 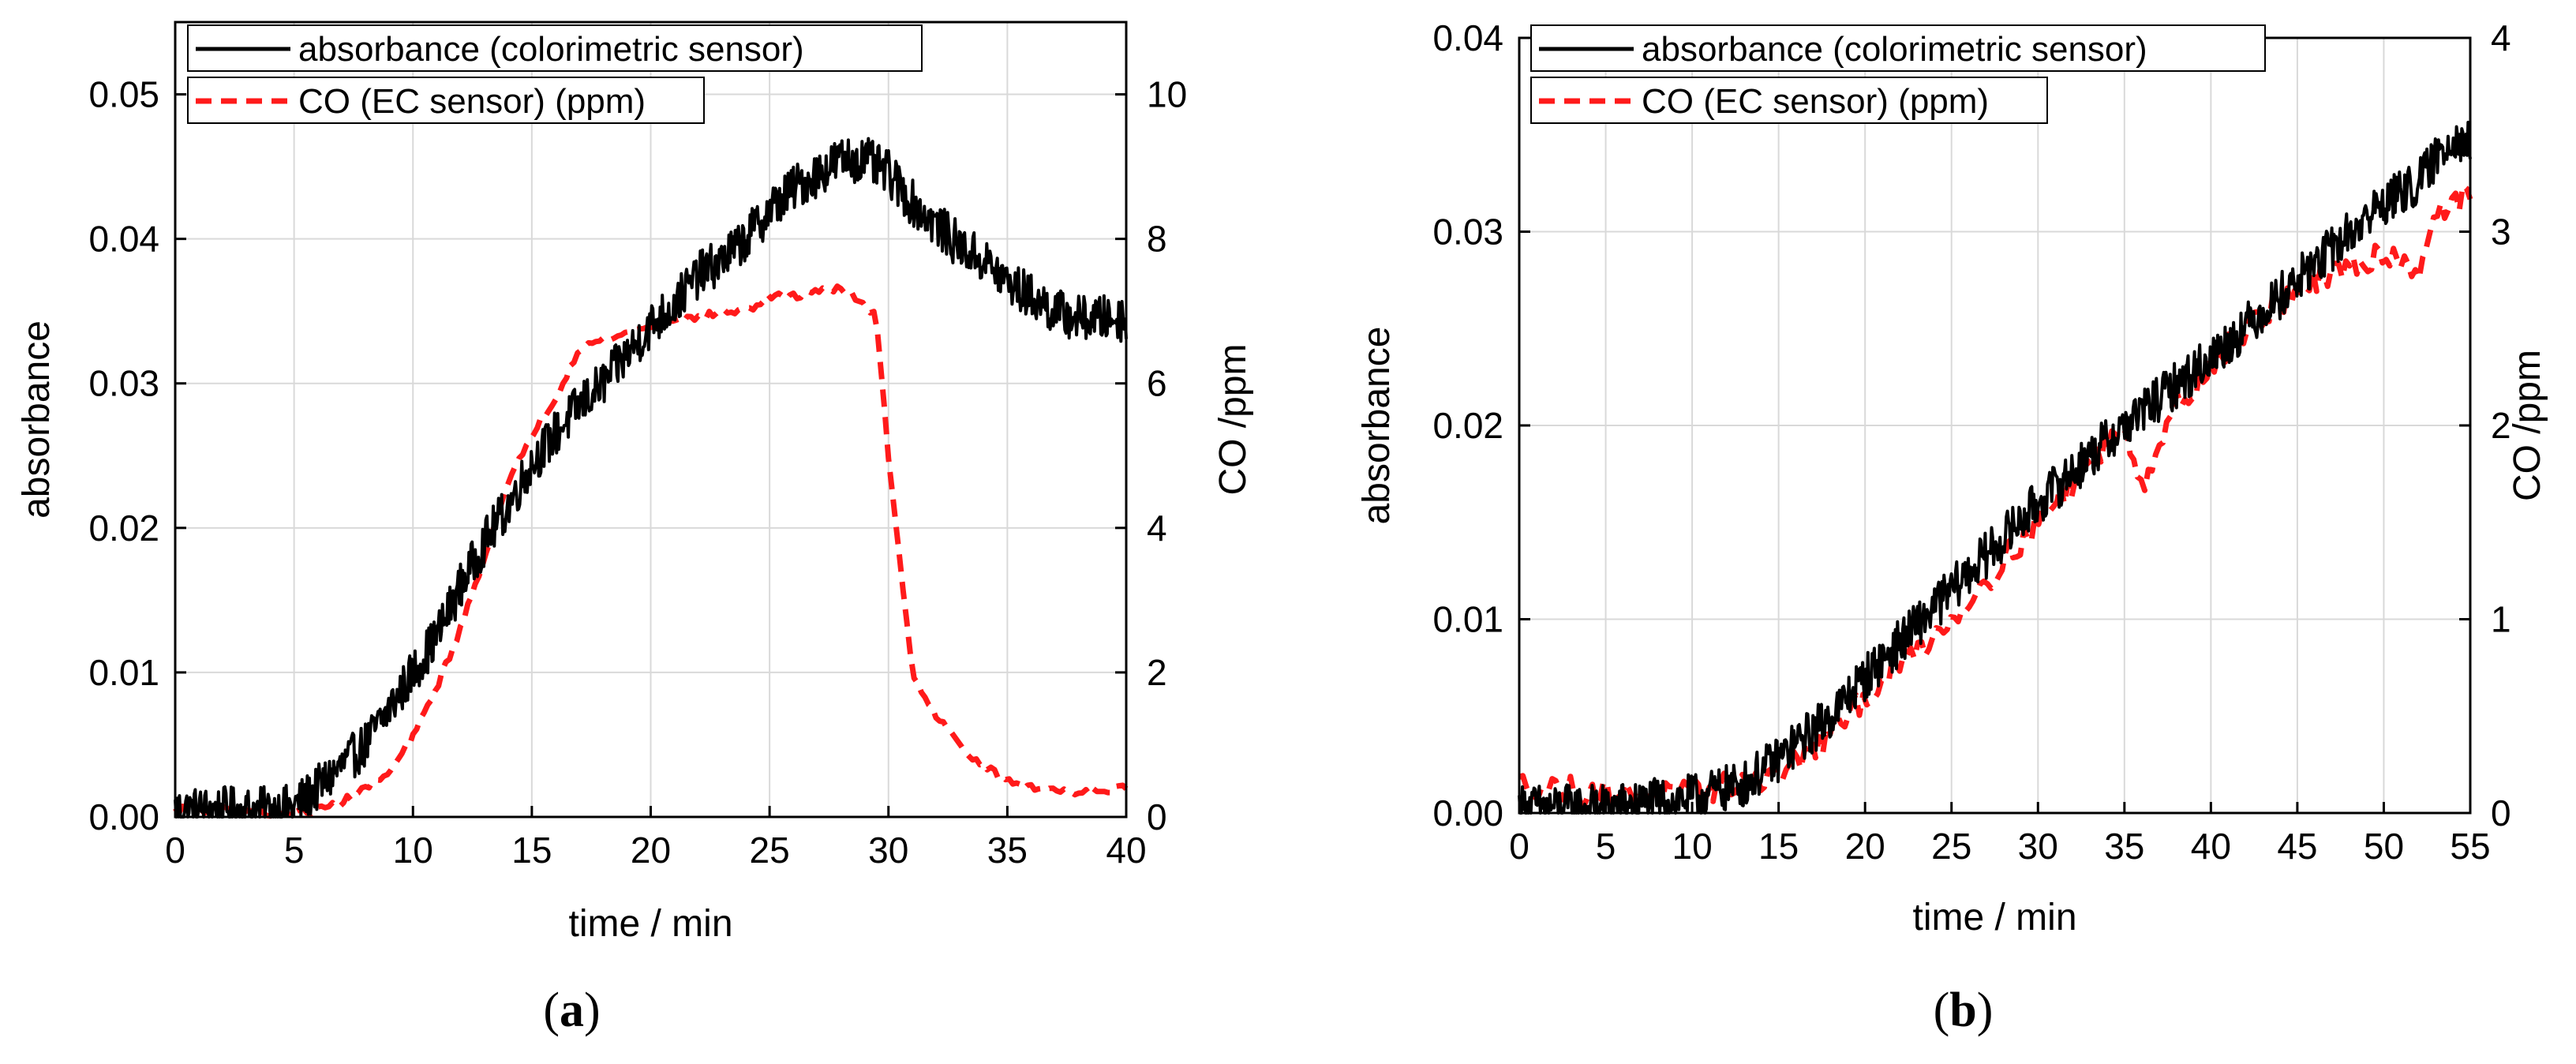 What do you see at coordinates (2501, 233) in the screenshot?
I see `y2-tick-label: 3` at bounding box center [2501, 233].